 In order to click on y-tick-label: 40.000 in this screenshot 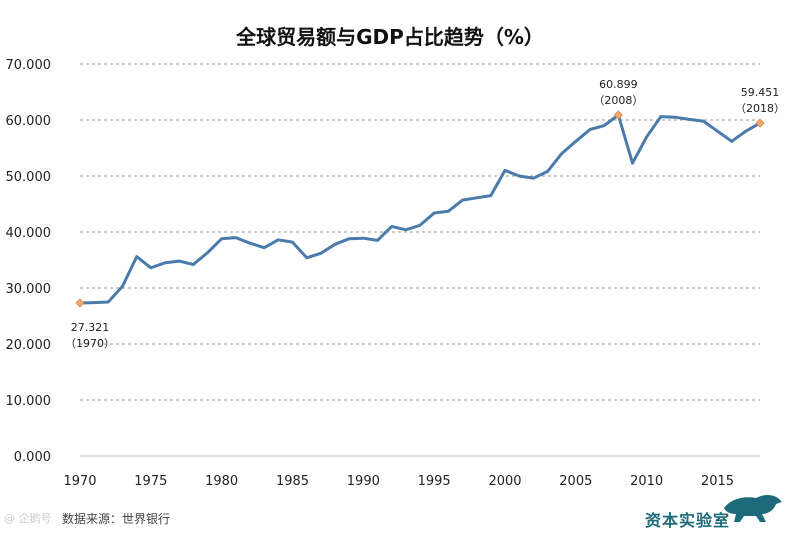, I will do `click(29, 233)`.